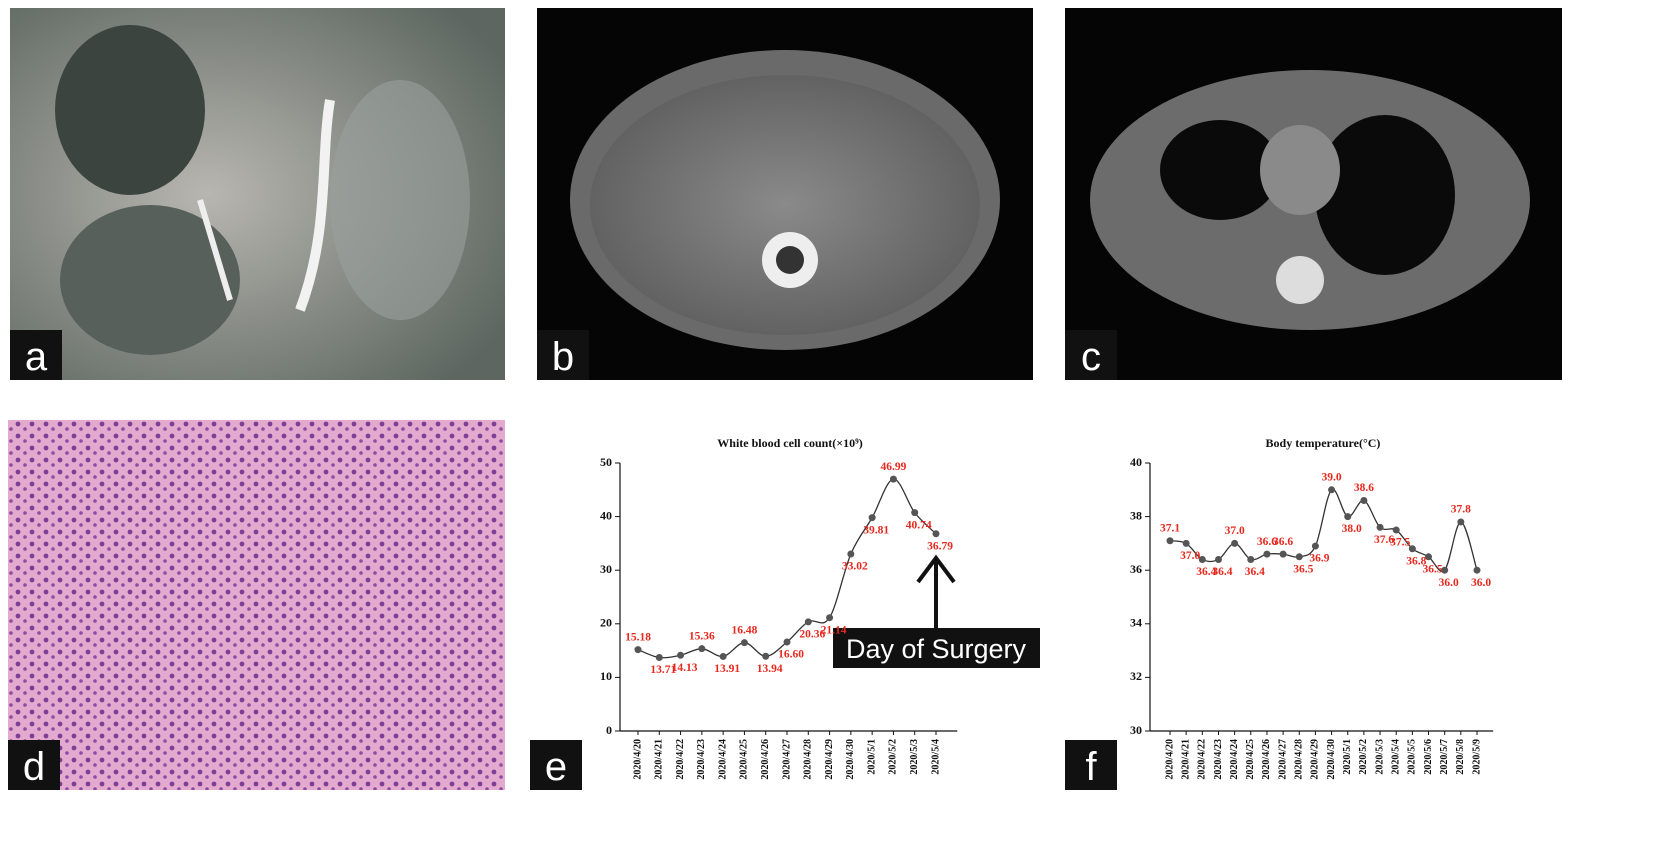  Describe the element at coordinates (936, 611) in the screenshot. I see `surgery-annotation: Day of Surgery` at that location.